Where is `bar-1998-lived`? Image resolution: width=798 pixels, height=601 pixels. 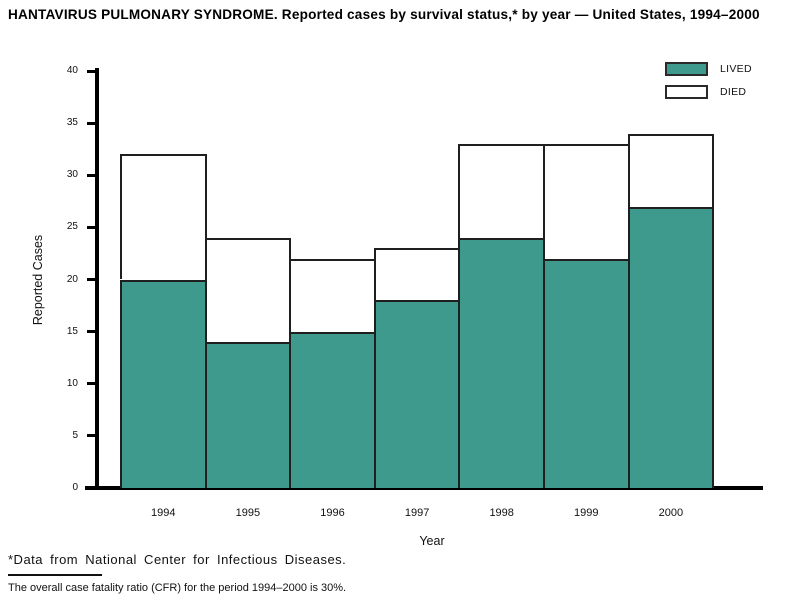
bar-1998-lived is located at coordinates (501, 362).